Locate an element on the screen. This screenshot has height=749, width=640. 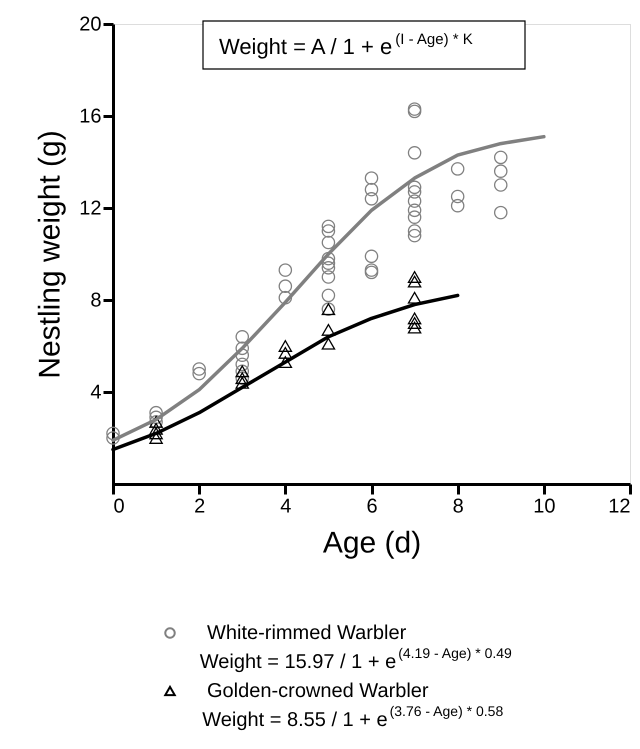
x-tick-label: 6 is located at coordinates (372, 507).